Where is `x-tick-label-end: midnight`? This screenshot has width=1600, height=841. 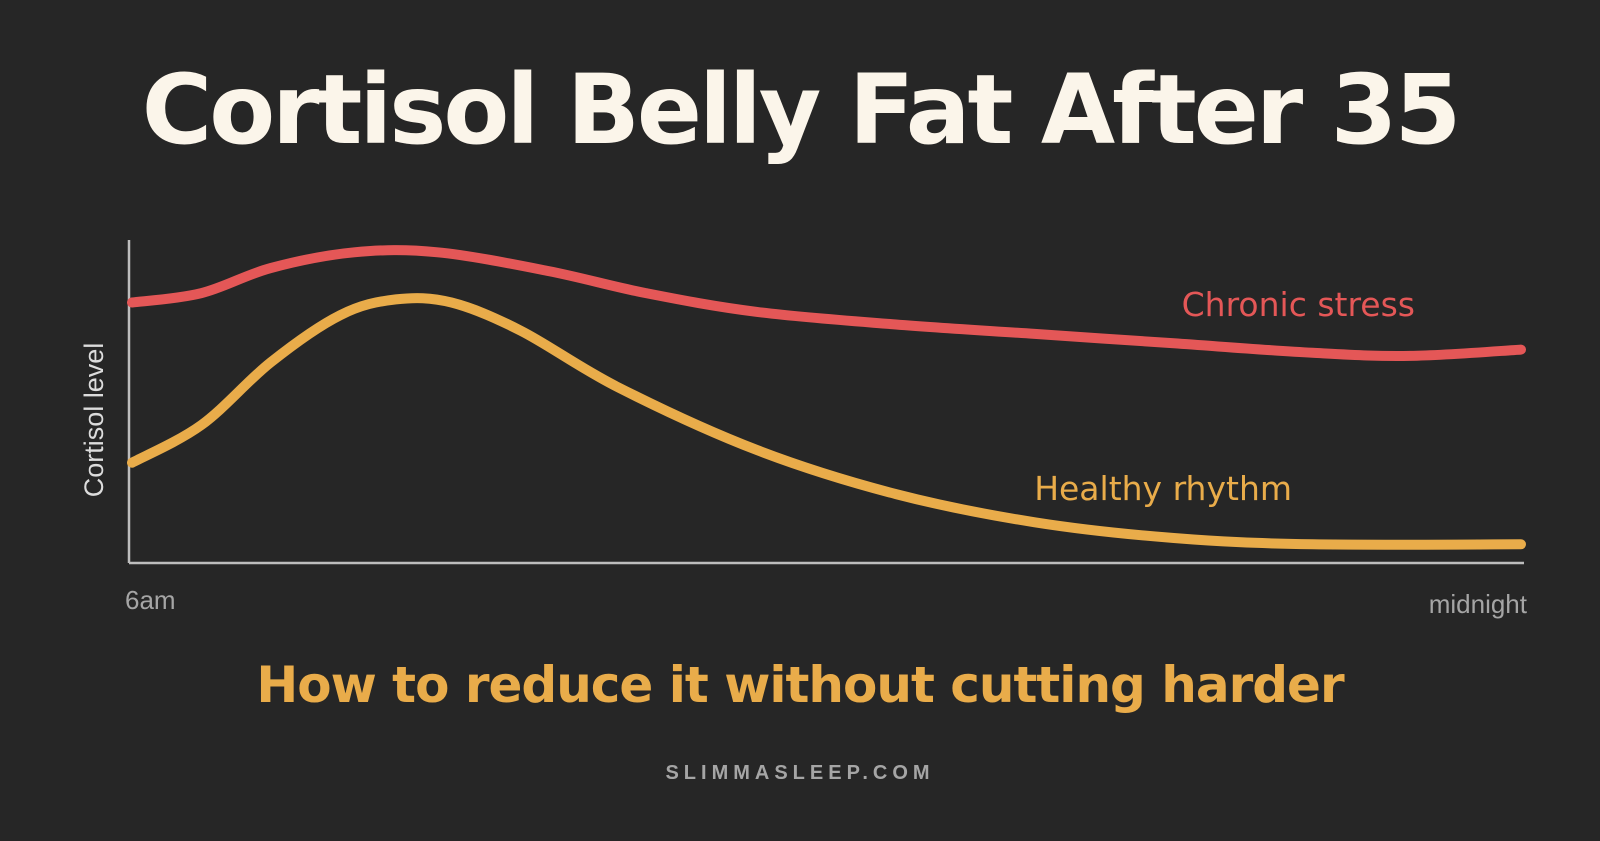 x-tick-label-end: midnight is located at coordinates (1478, 604).